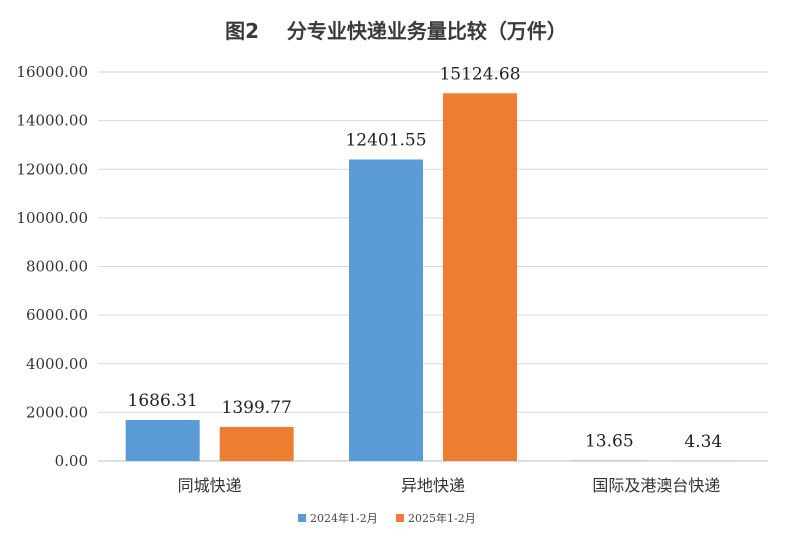 This screenshot has width=793, height=550. What do you see at coordinates (656, 485) in the screenshot?
I see `x-category-label: 国际及港澳台快递` at bounding box center [656, 485].